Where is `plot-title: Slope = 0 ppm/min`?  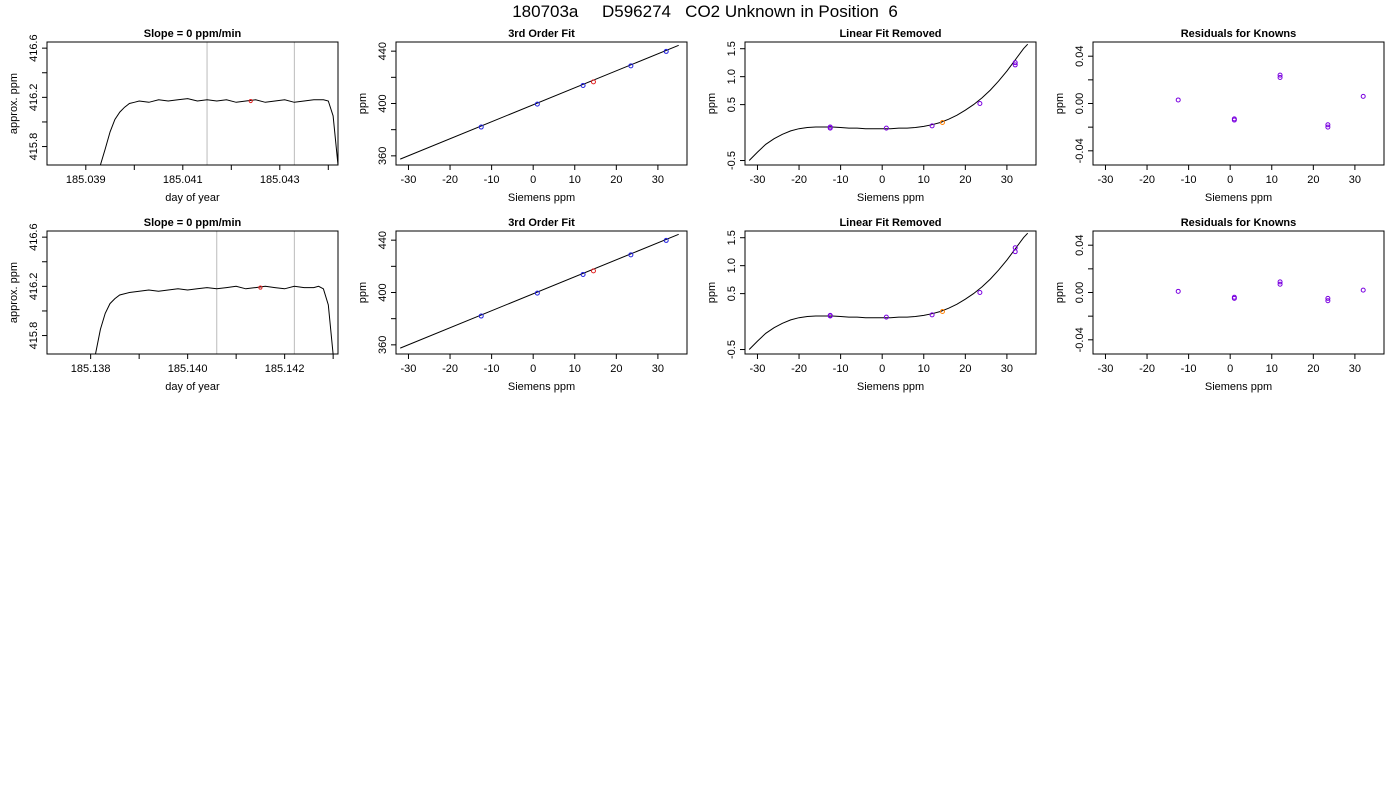
plot-title: Slope = 0 ppm/min is located at coordinates (193, 223).